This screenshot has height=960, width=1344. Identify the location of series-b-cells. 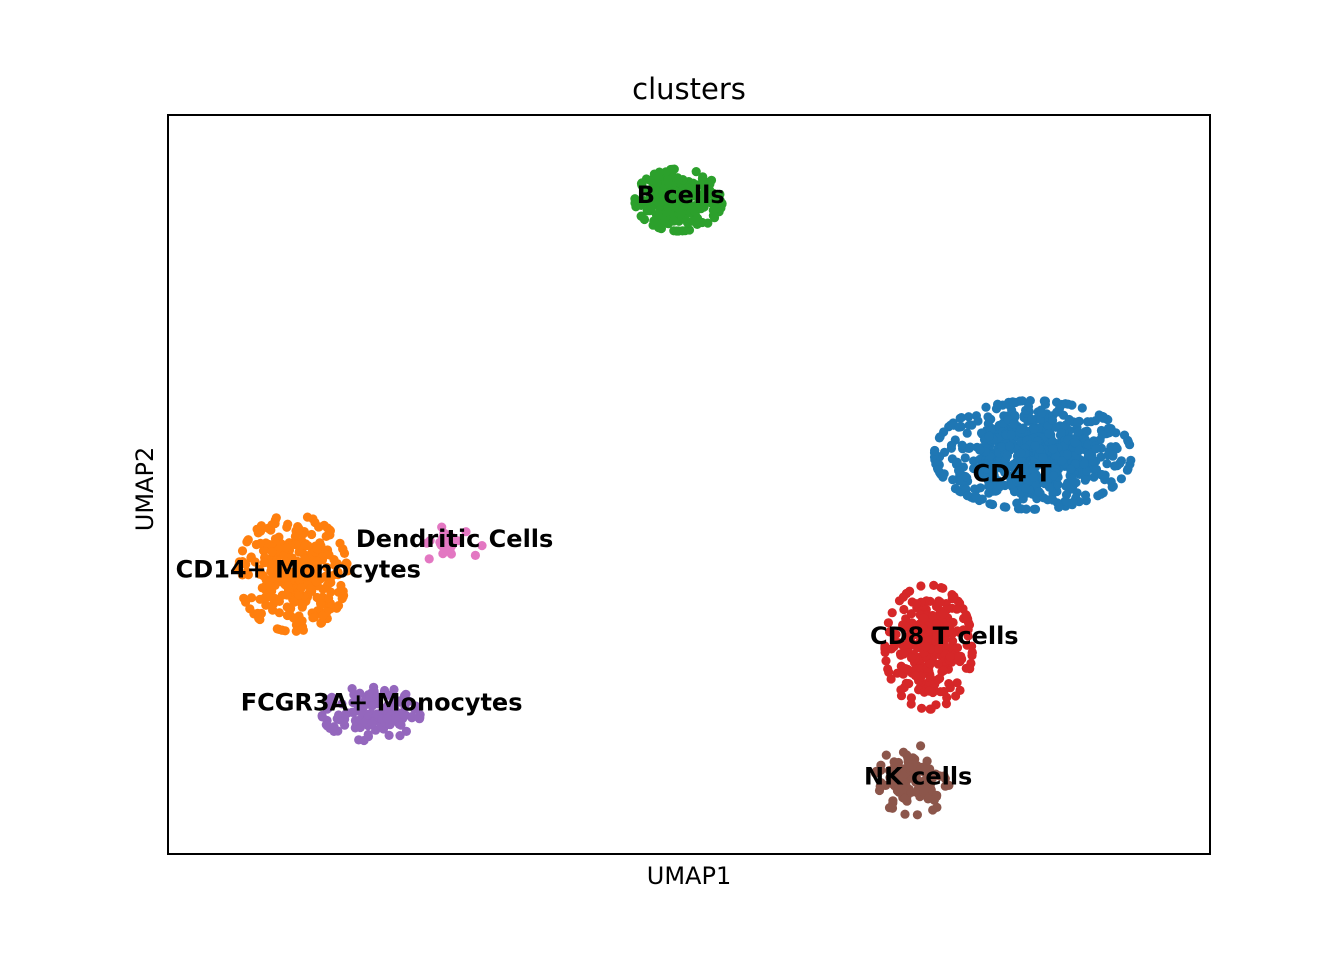
(678, 200).